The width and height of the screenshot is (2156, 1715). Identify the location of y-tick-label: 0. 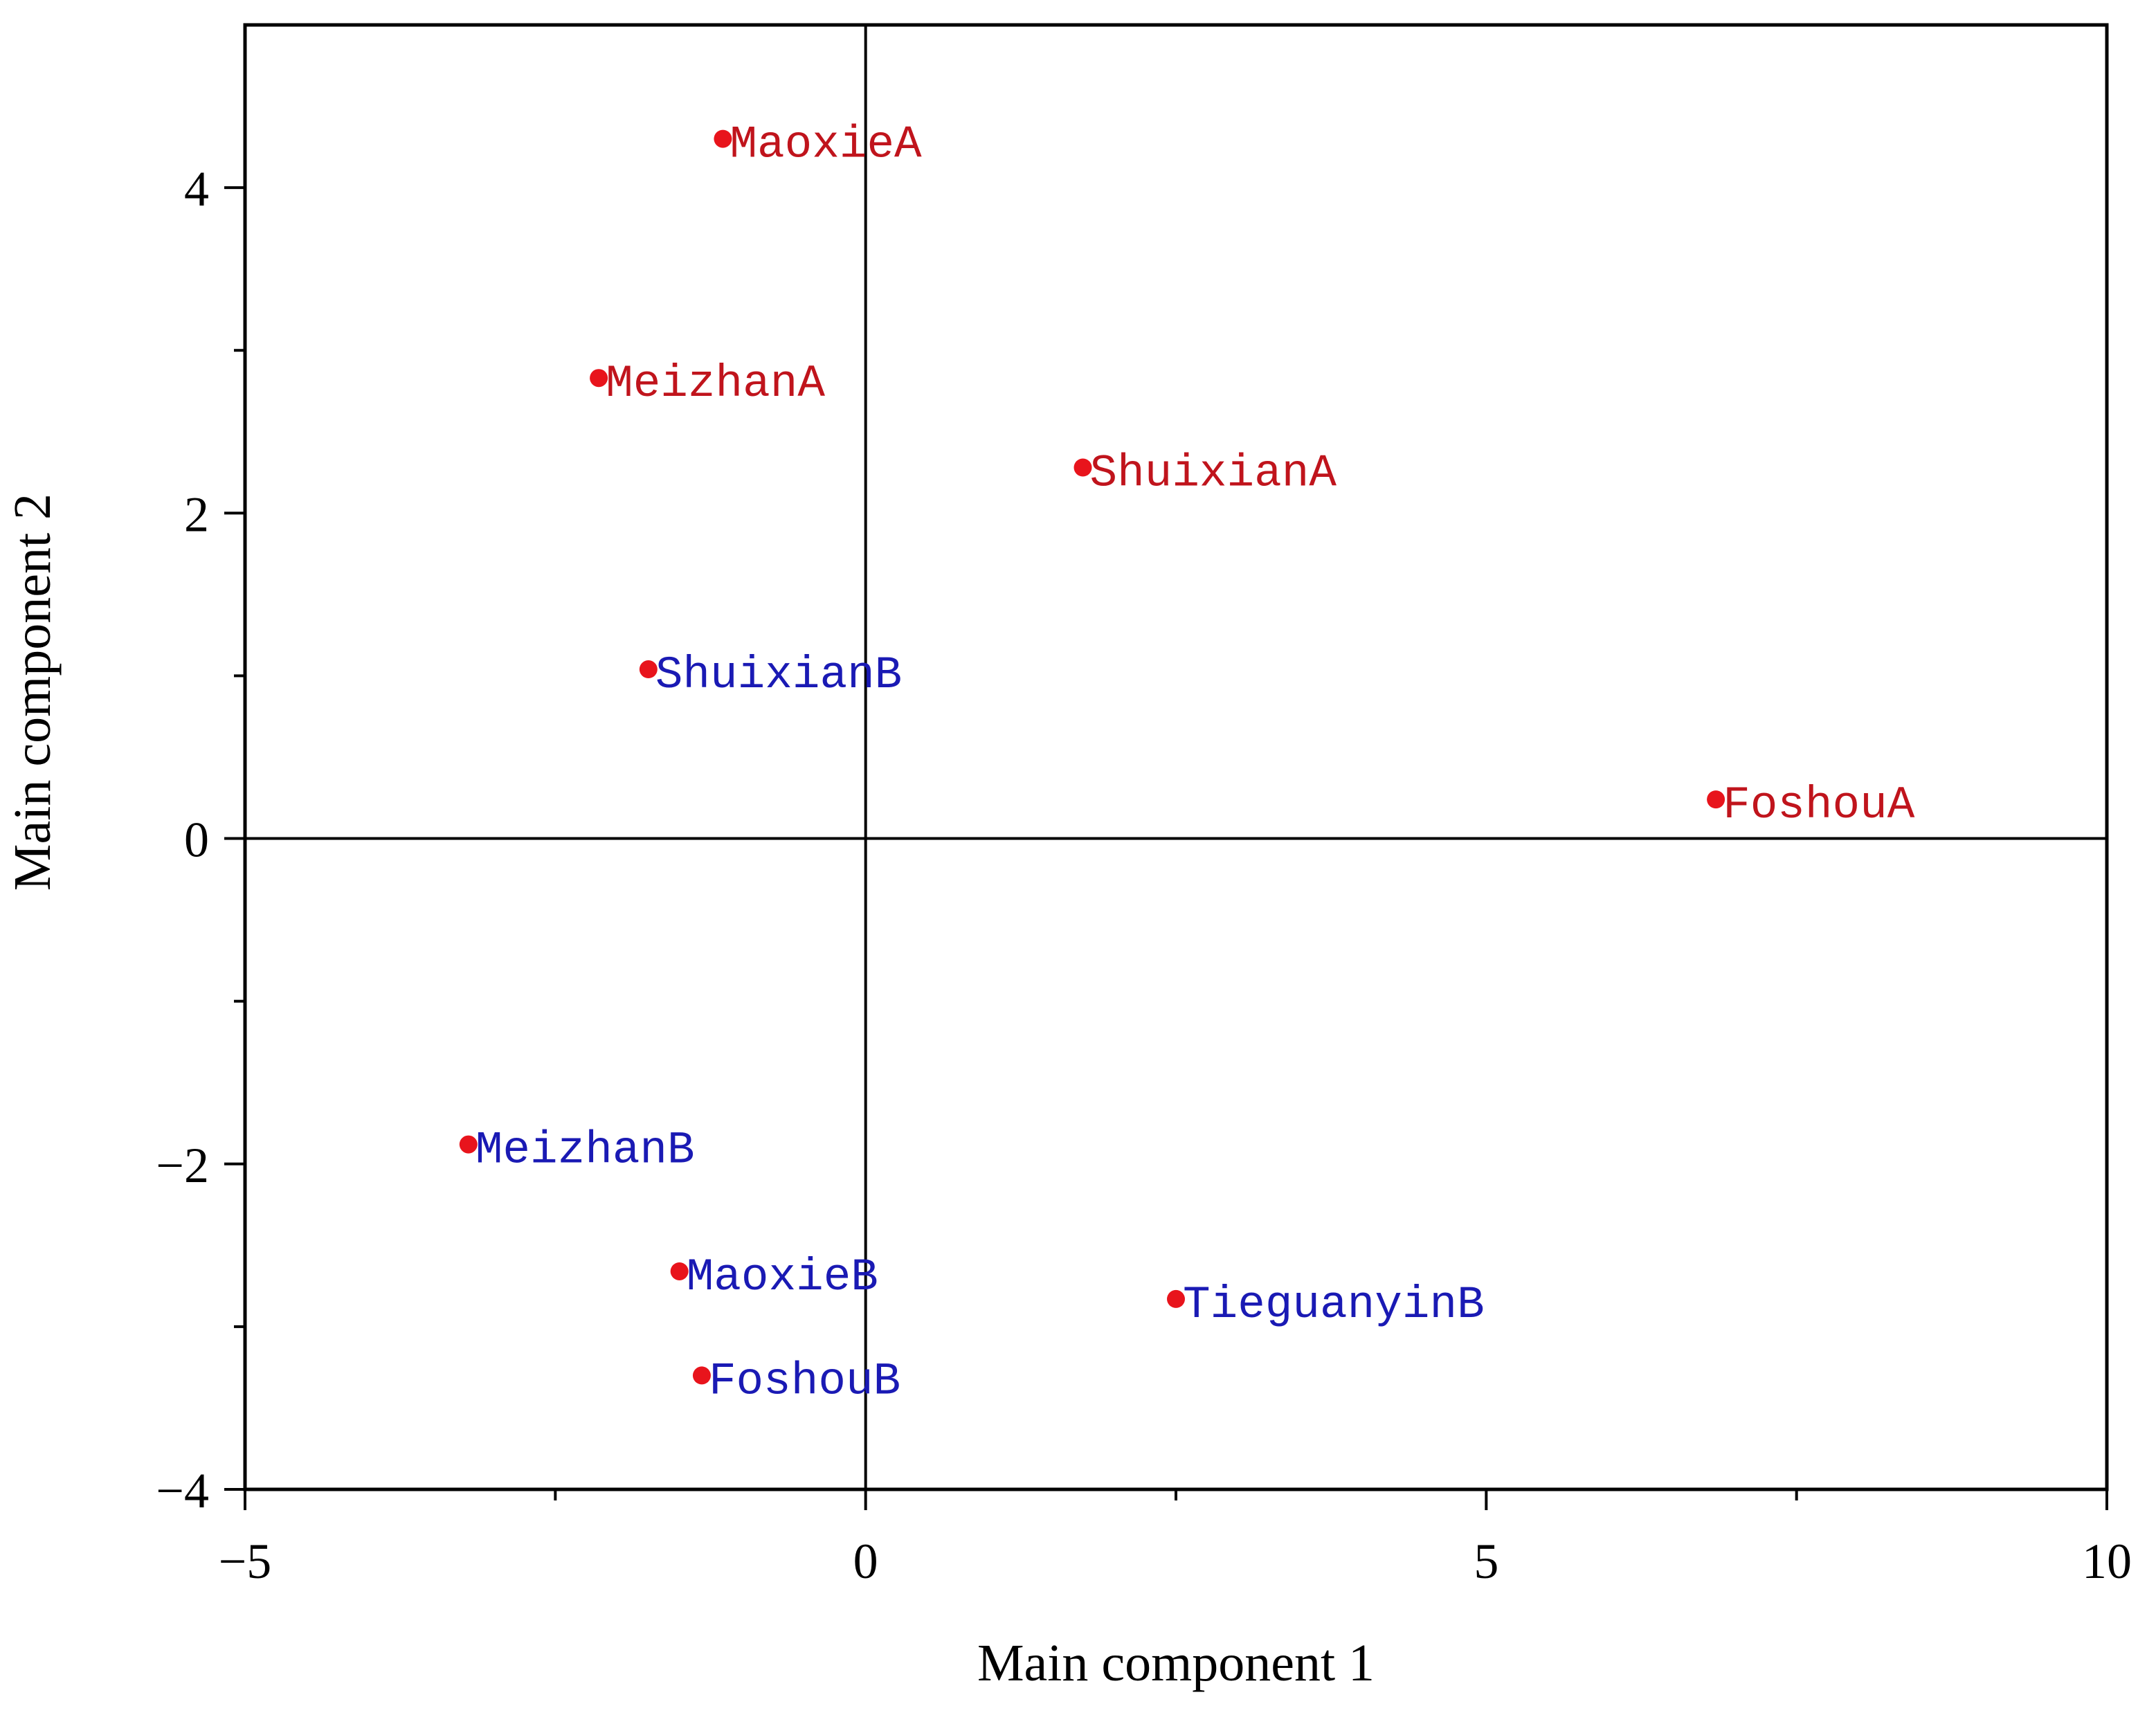
(196, 840).